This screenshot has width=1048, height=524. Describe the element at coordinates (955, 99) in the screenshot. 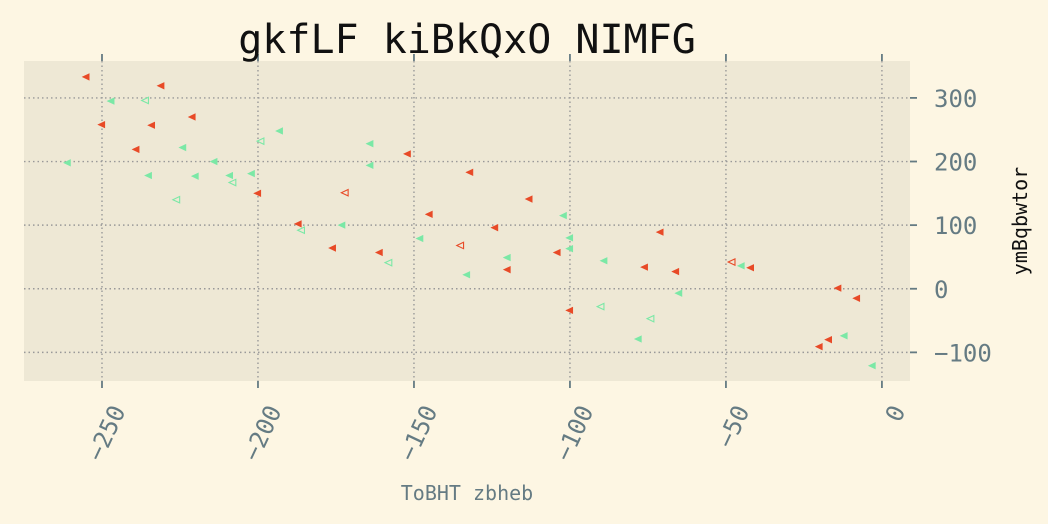

I see `y-tick-label: 300` at that location.